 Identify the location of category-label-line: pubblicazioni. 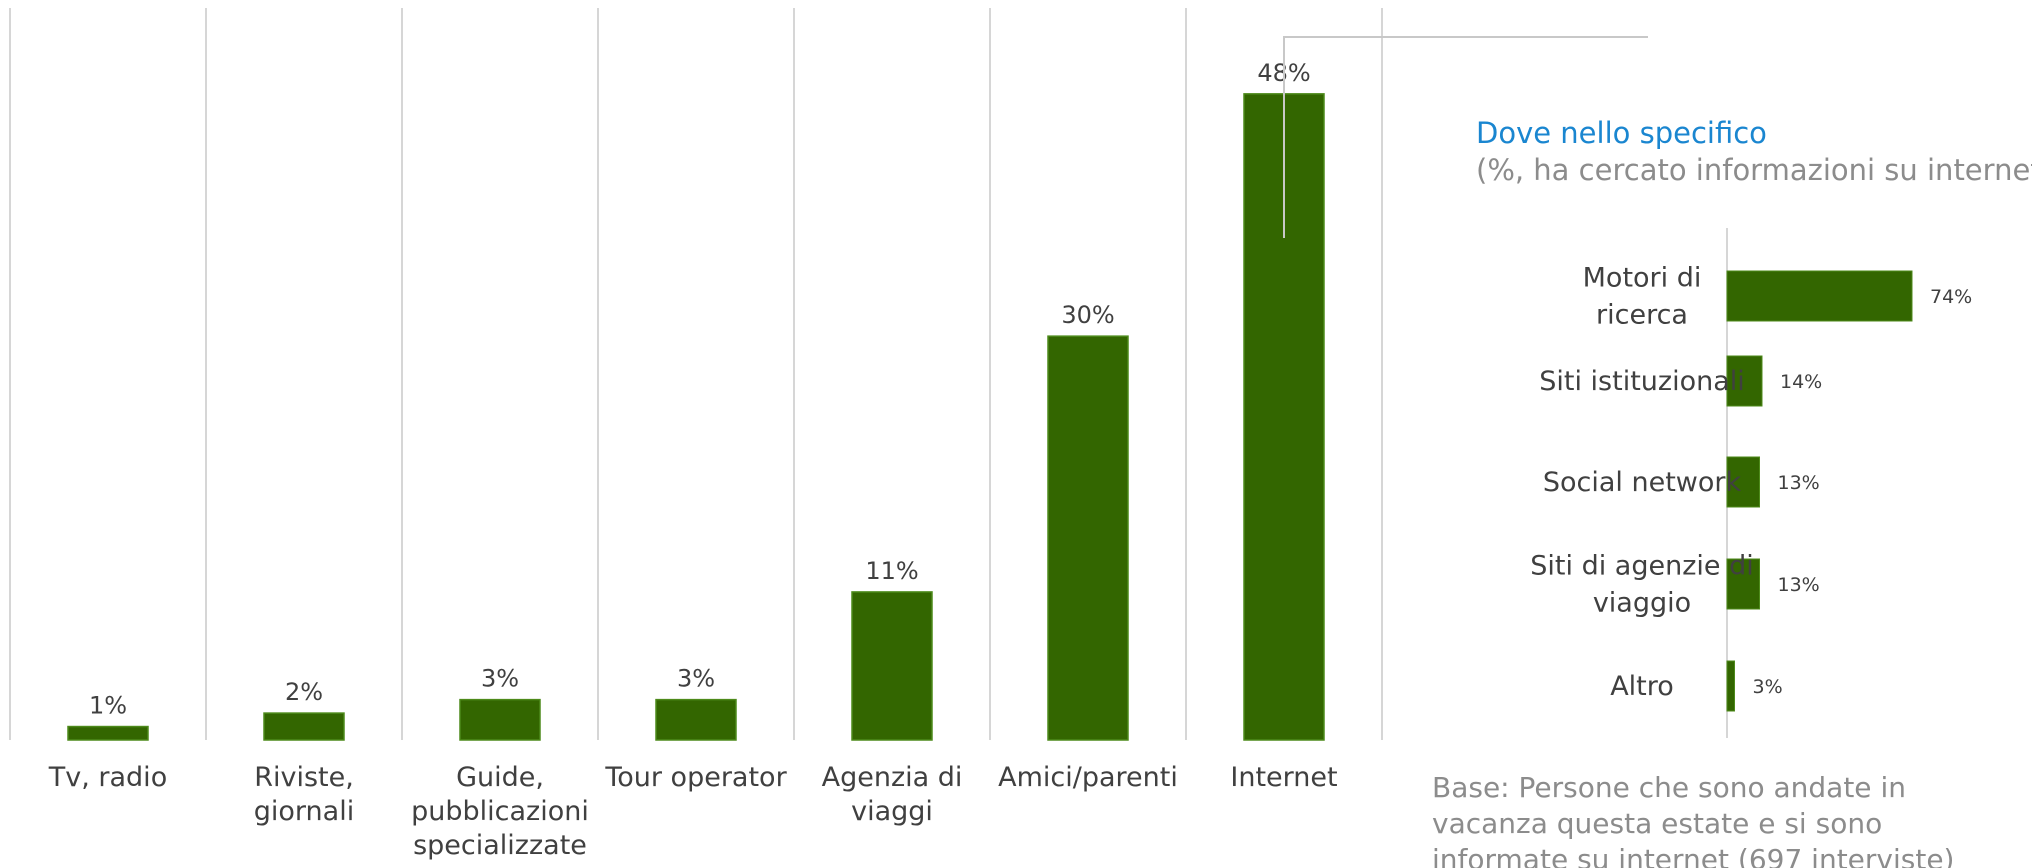
(500, 811).